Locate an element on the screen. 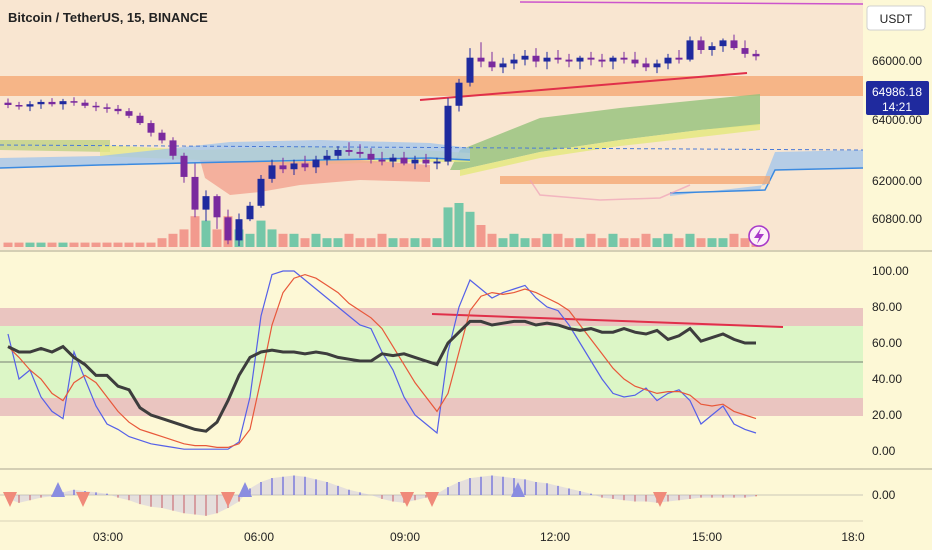 This screenshot has height=550, width=932. x-tick-label: 09:00 is located at coordinates (405, 537).